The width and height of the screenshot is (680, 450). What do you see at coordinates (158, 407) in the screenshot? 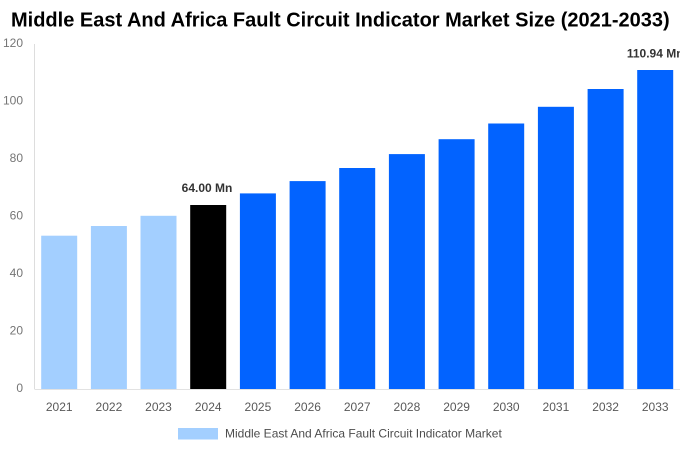
I see `svg-text: 2023` at bounding box center [158, 407].